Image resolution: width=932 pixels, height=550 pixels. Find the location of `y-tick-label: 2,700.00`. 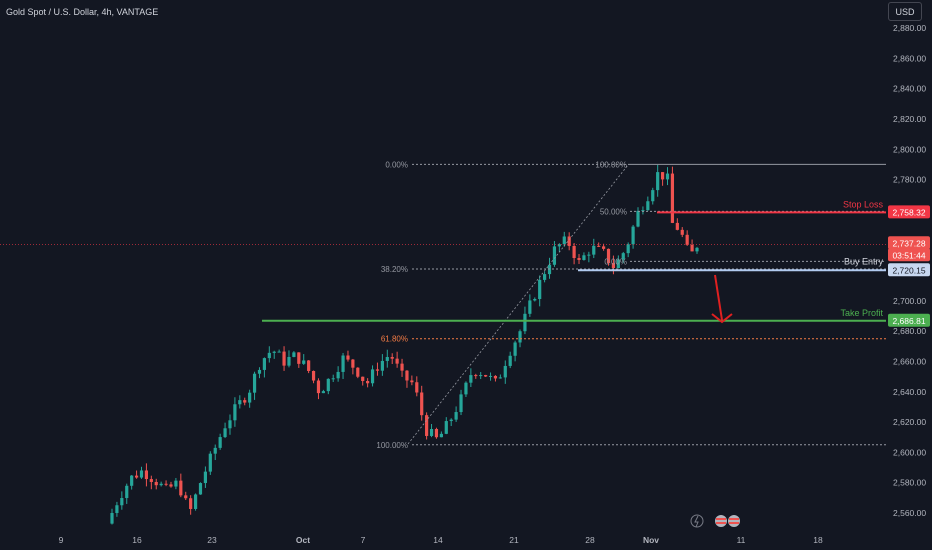

y-tick-label: 2,700.00 is located at coordinates (909, 301).